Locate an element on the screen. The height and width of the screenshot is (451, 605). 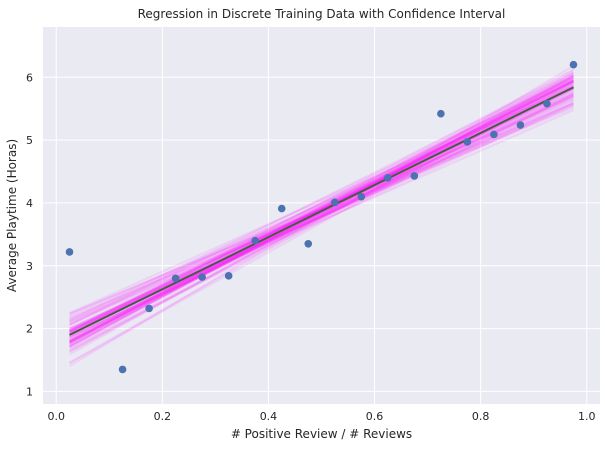
x-tick-label: 0.6 is located at coordinates (375, 416).